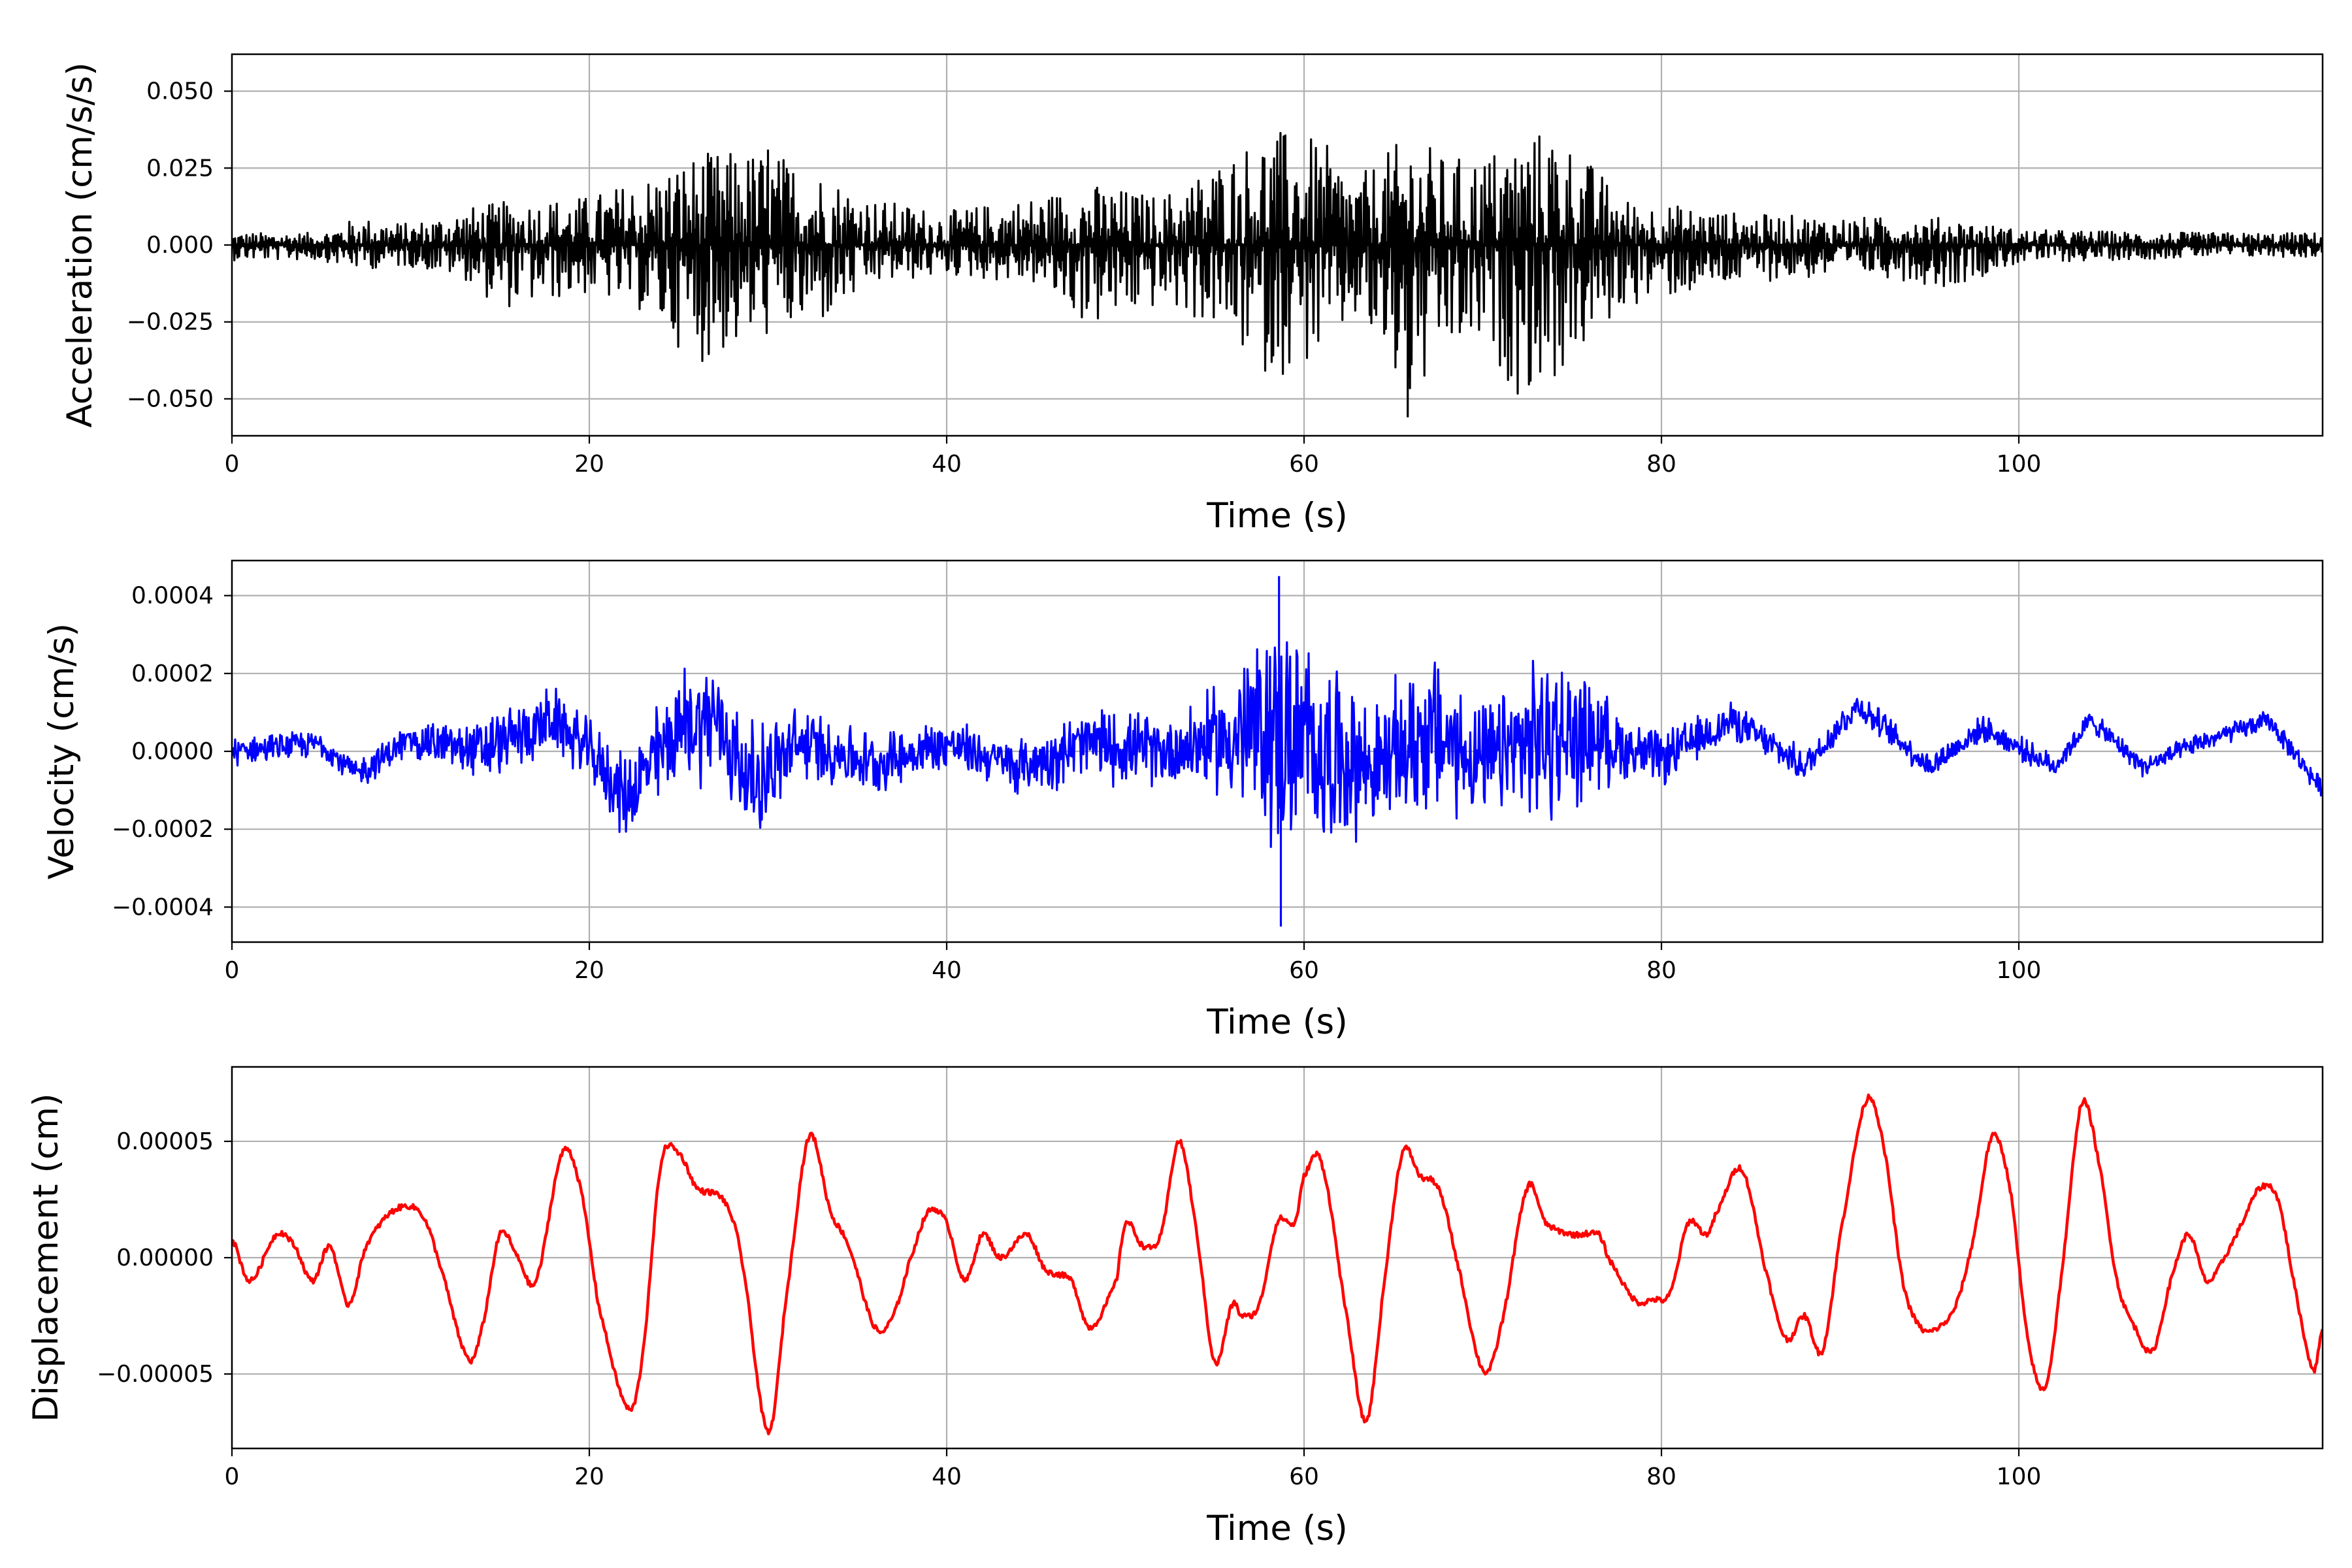 Image resolution: width=2352 pixels, height=1568 pixels. What do you see at coordinates (2019, 1476) in the screenshot?
I see `displacement-x-tick-label: 100` at bounding box center [2019, 1476].